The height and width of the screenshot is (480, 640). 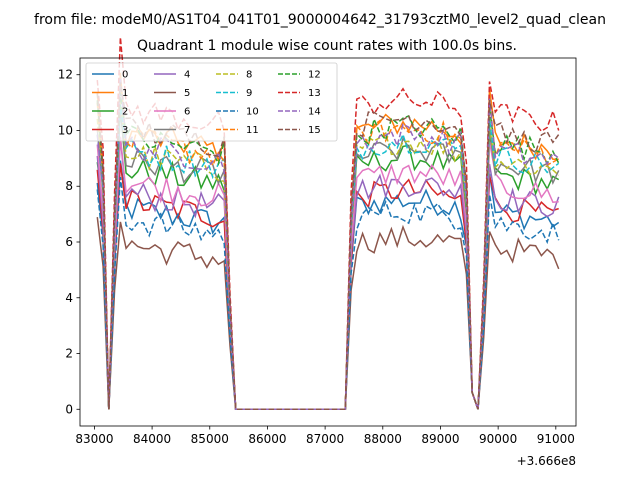 I want to click on x-tick-label: 90000, so click(x=498, y=439).